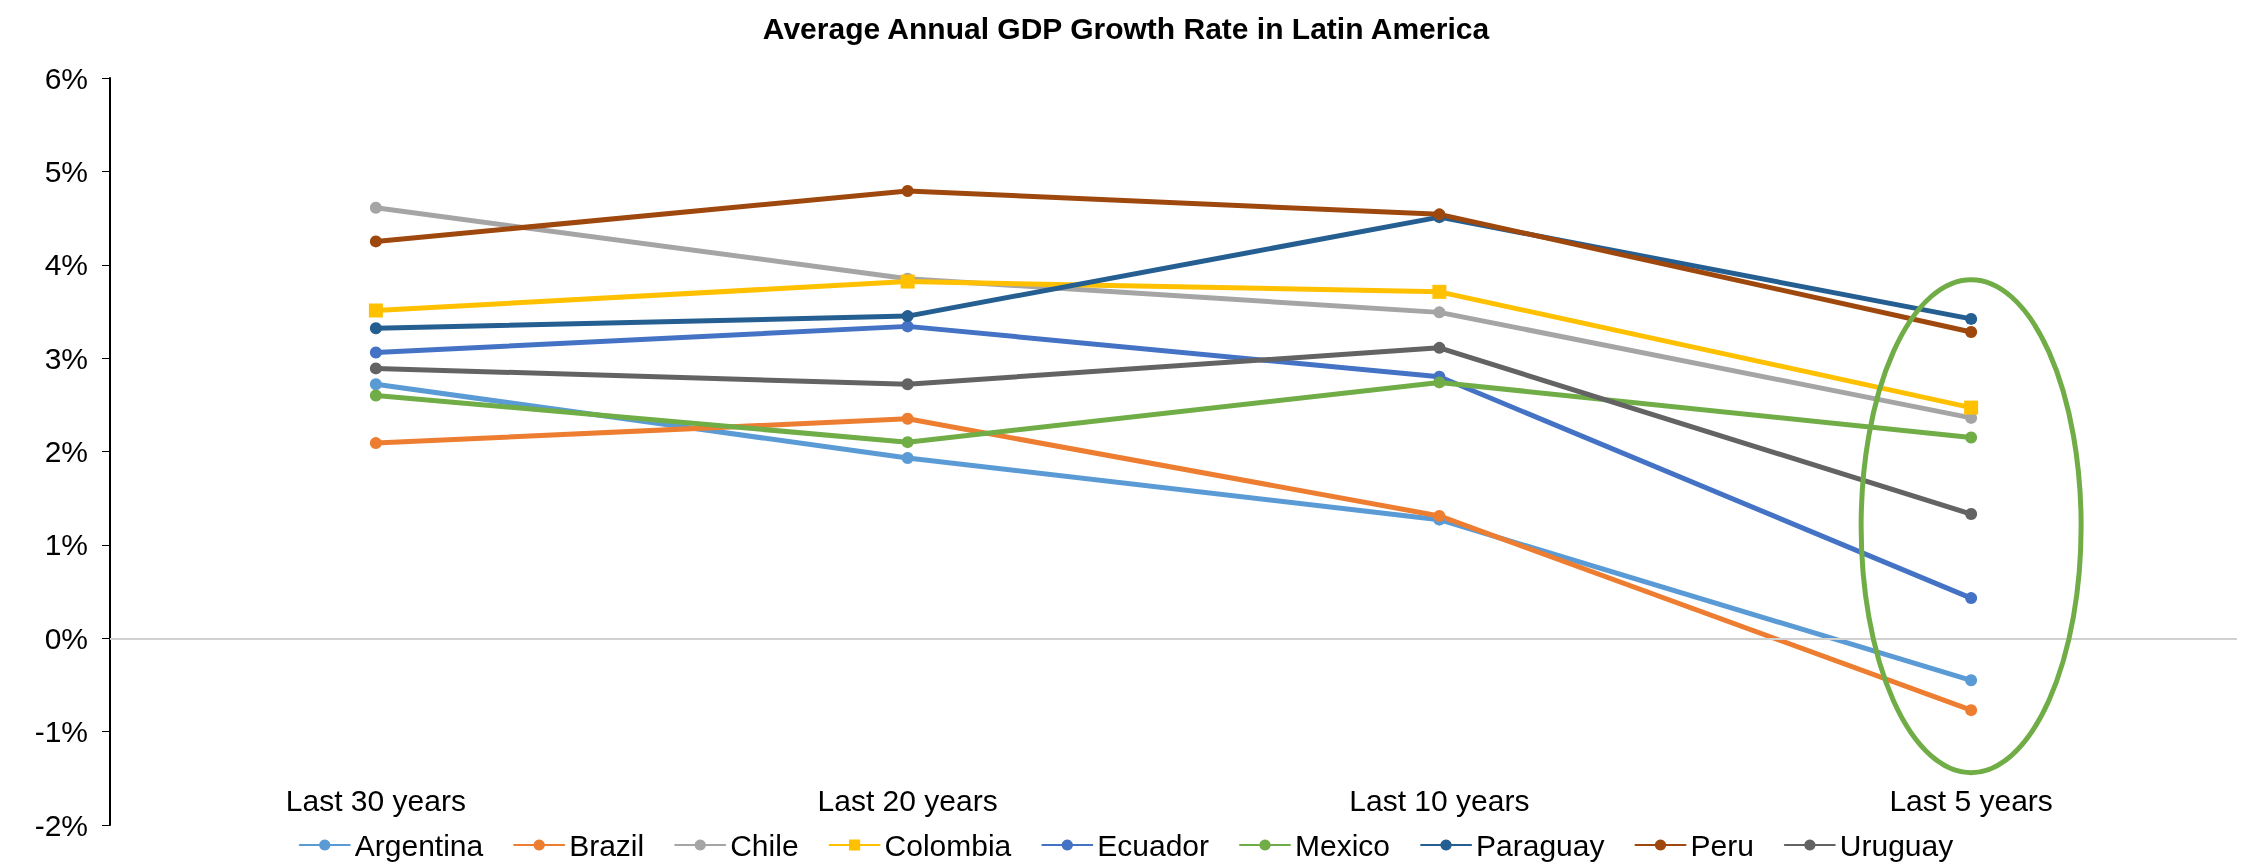 The image size is (2252, 865). I want to click on x-tick-label: Last 20 years, so click(907, 800).